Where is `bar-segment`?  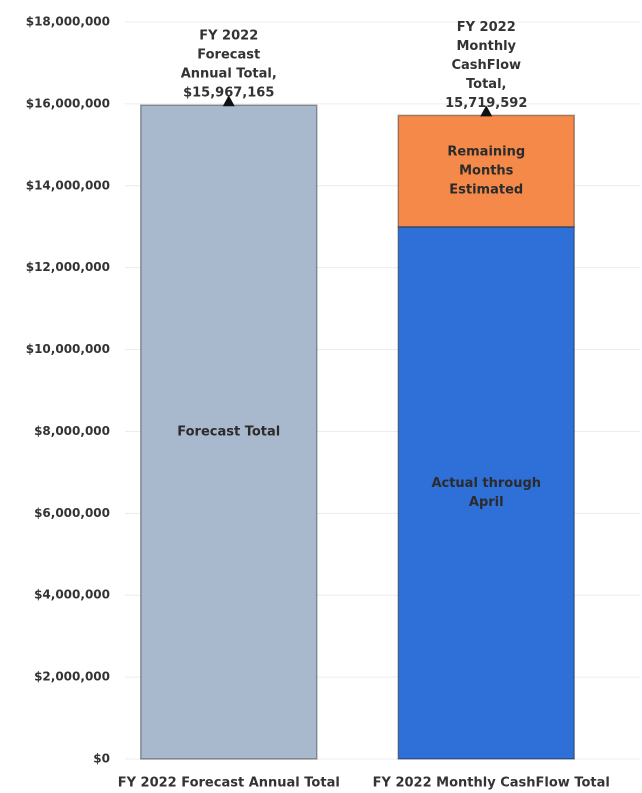 bar-segment is located at coordinates (486, 171).